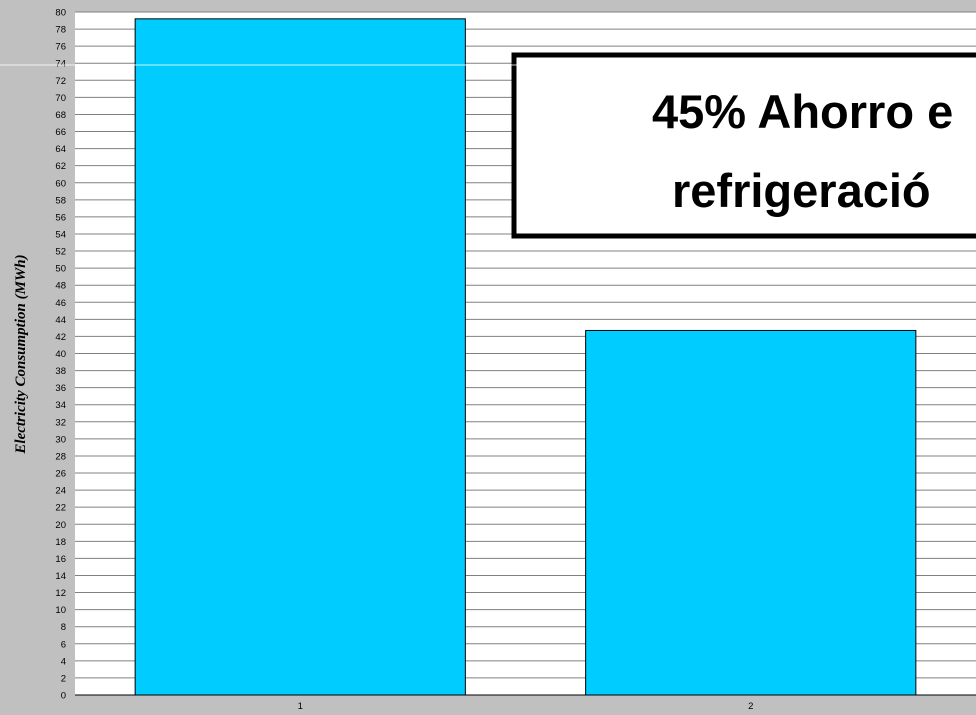  What do you see at coordinates (60, 525) in the screenshot?
I see `y-tick-label: 20` at bounding box center [60, 525].